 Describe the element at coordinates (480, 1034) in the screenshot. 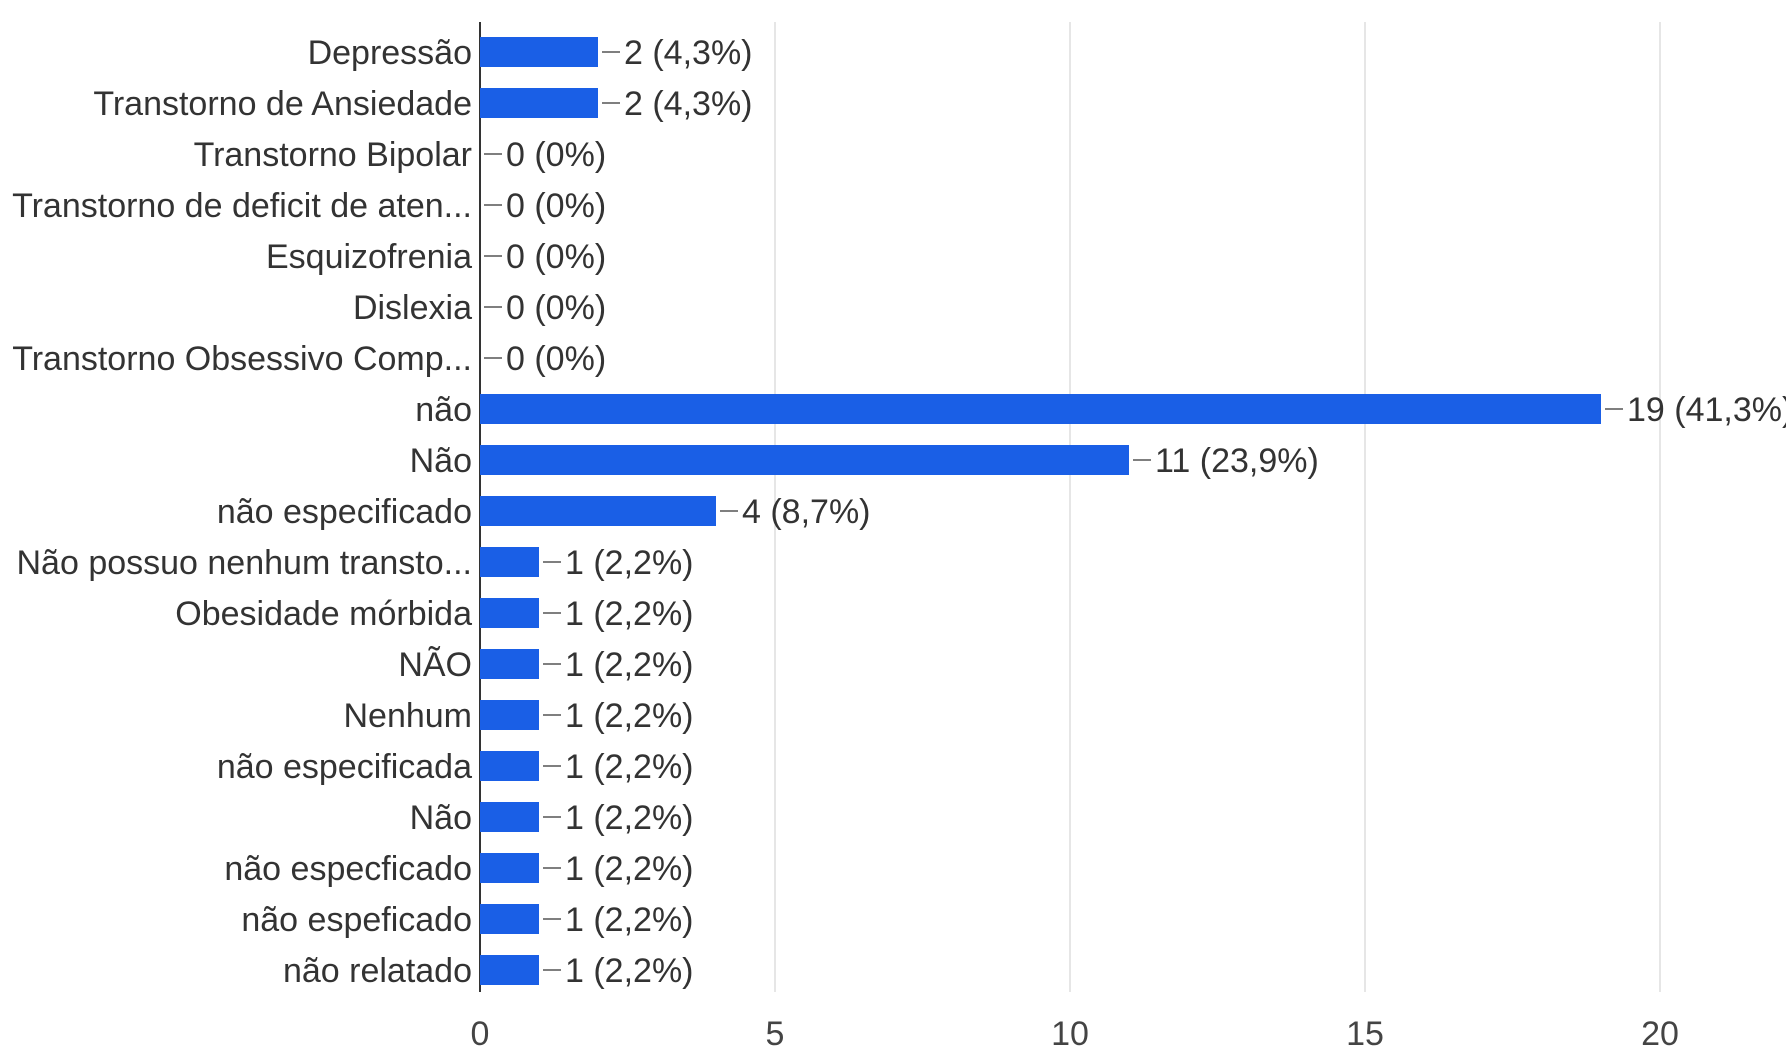

I see `x-tick-label: 0` at that location.